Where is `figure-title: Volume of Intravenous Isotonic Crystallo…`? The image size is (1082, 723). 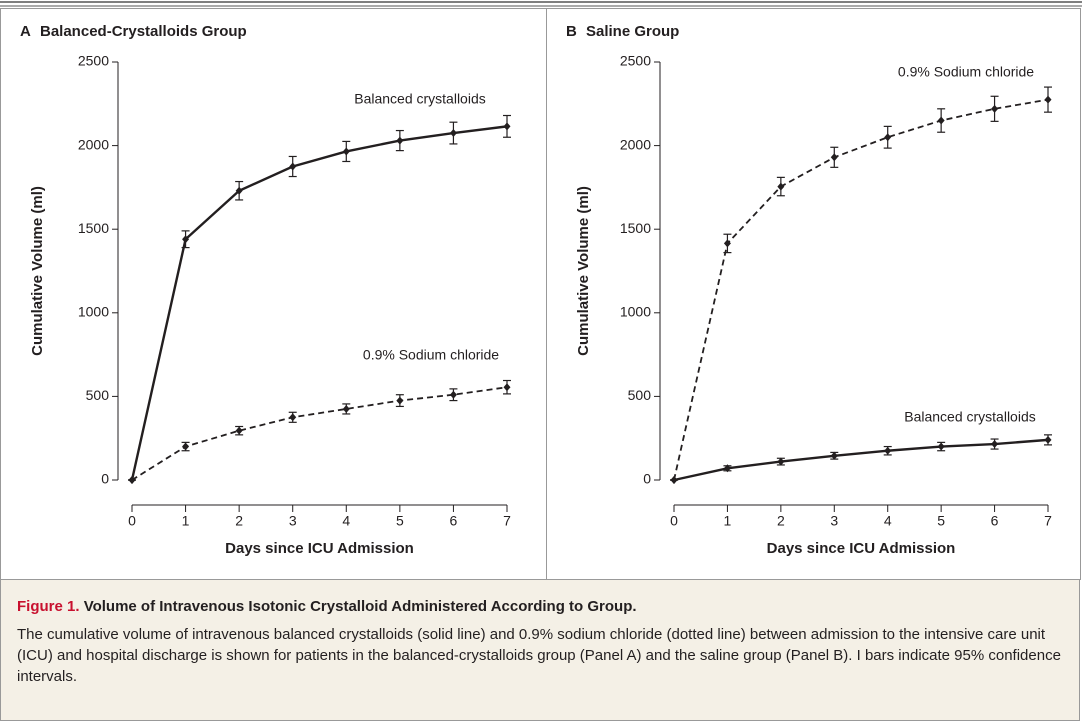
figure-title: Volume of Intravenous Isotonic Crystallo… is located at coordinates (360, 606).